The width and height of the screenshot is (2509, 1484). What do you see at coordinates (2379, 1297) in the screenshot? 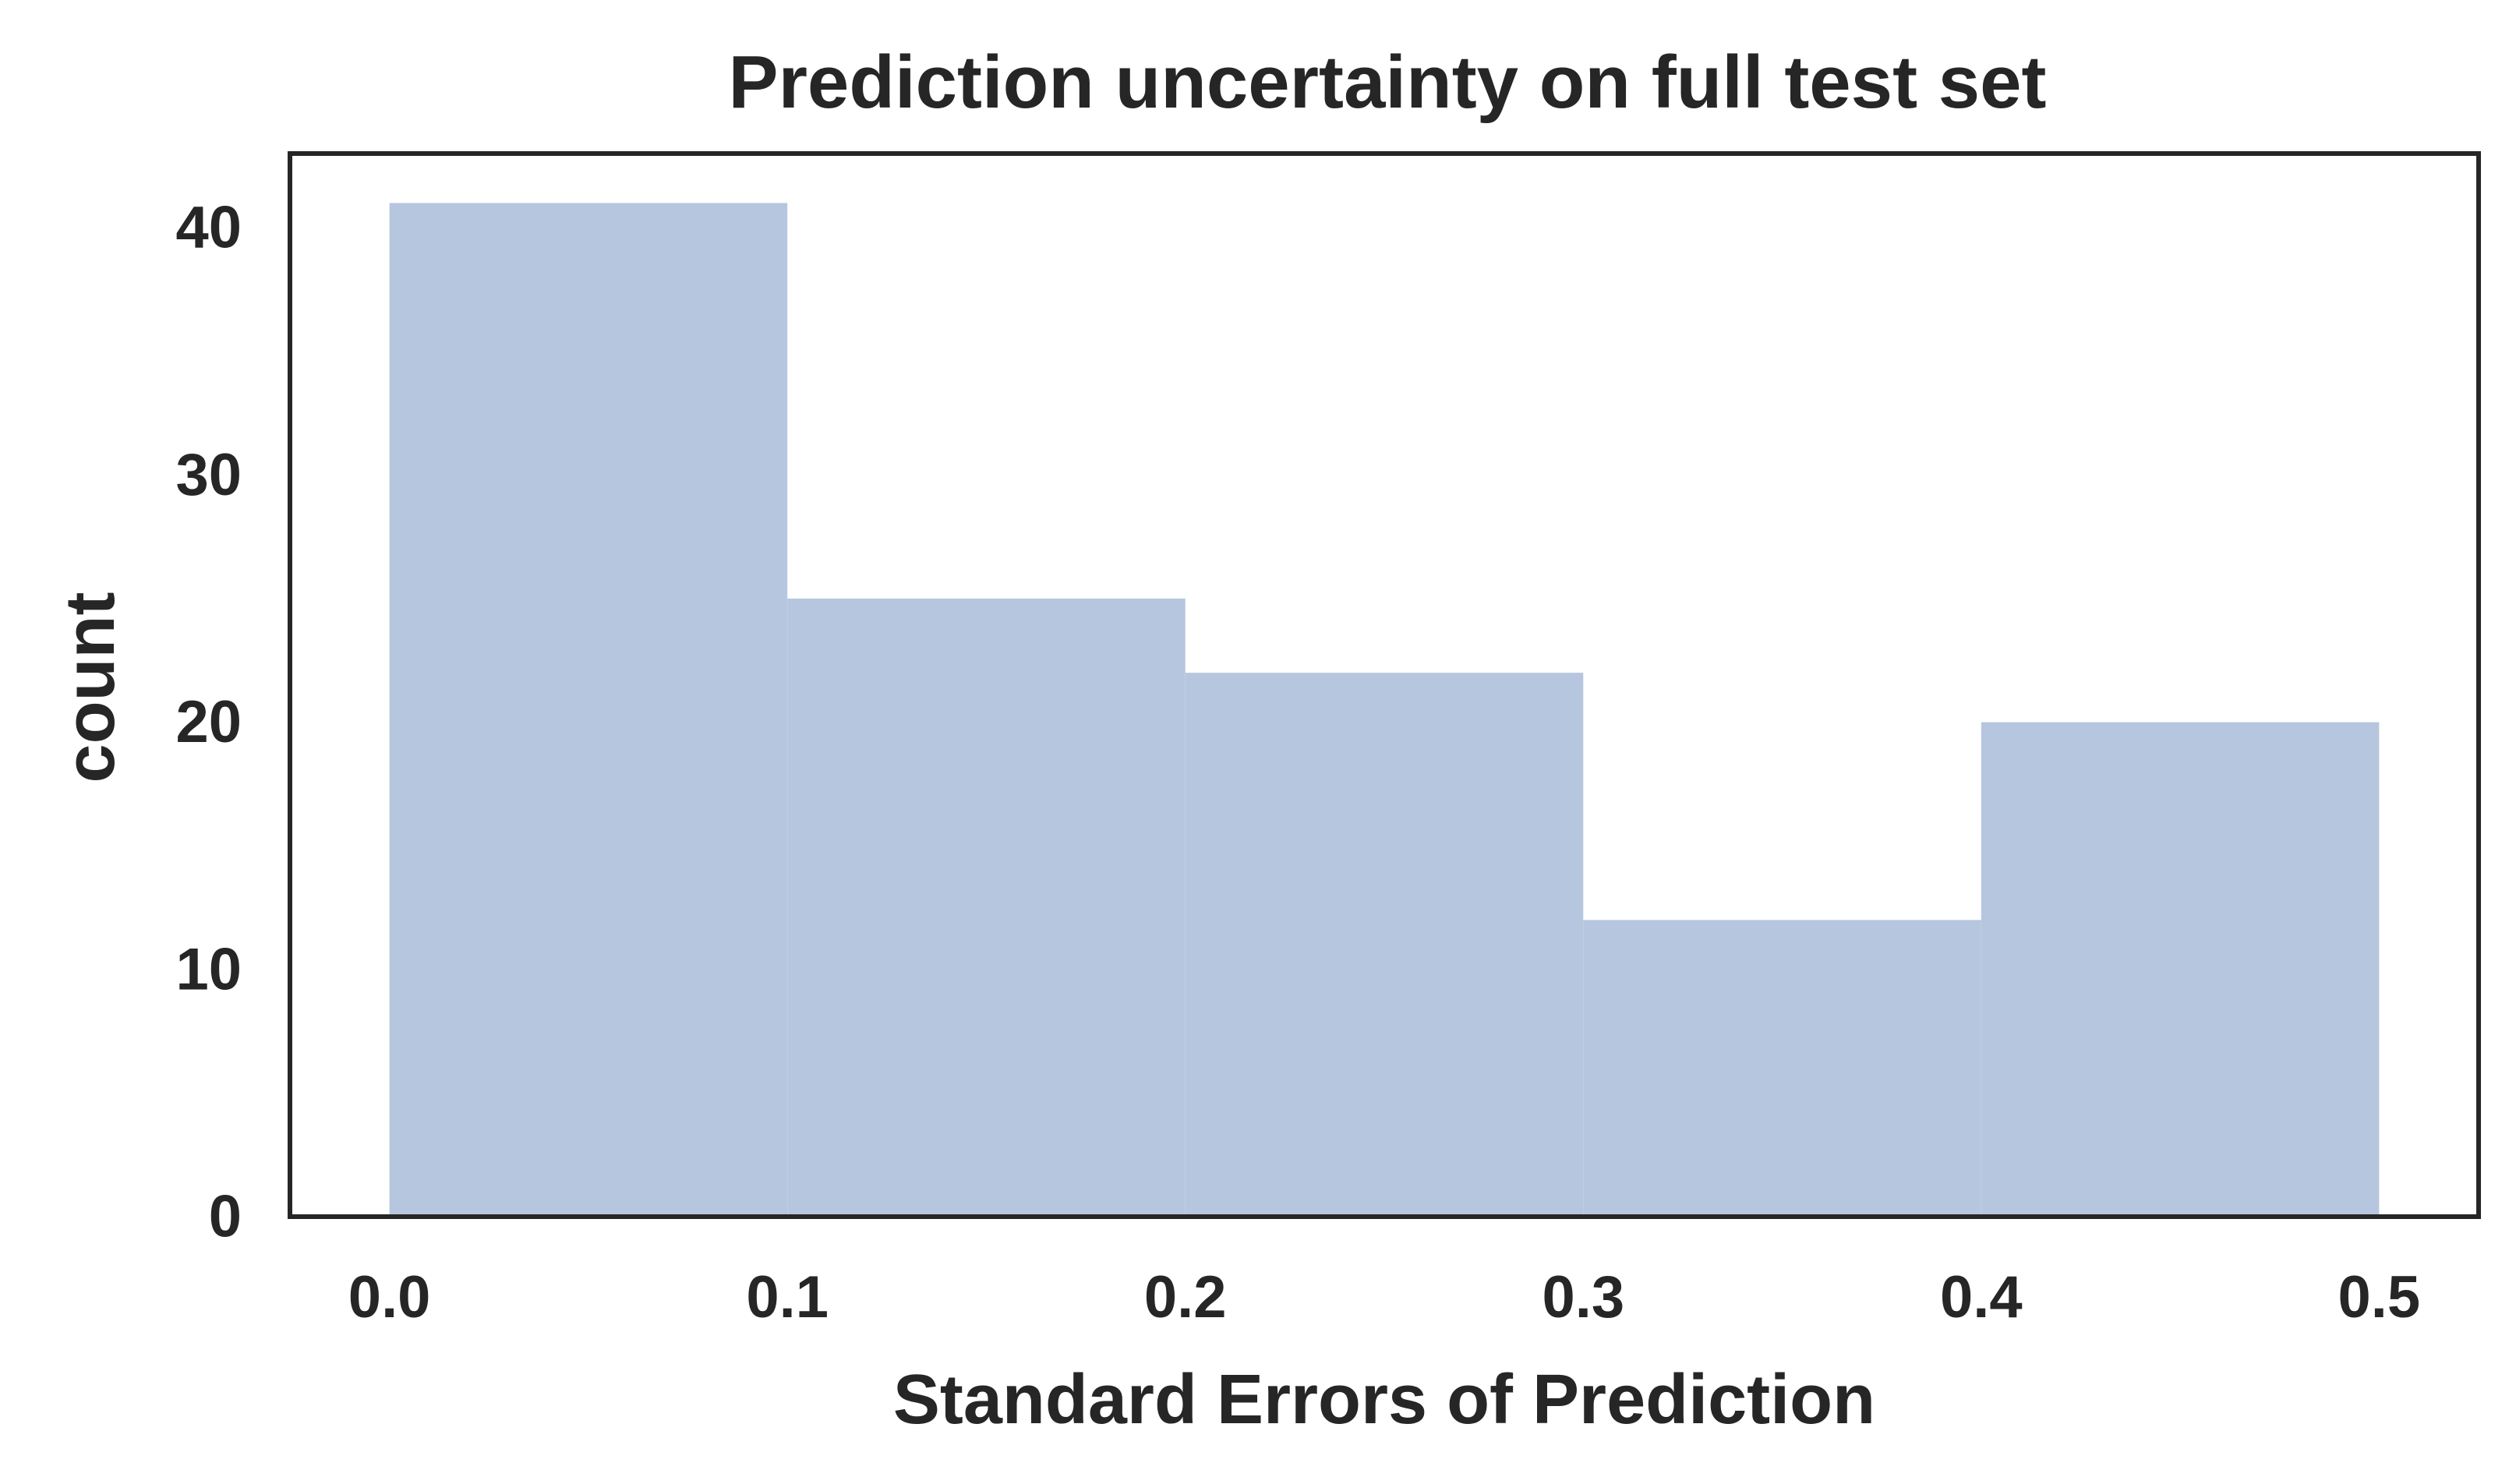
I see `x-tick-label: 0.5` at bounding box center [2379, 1297].